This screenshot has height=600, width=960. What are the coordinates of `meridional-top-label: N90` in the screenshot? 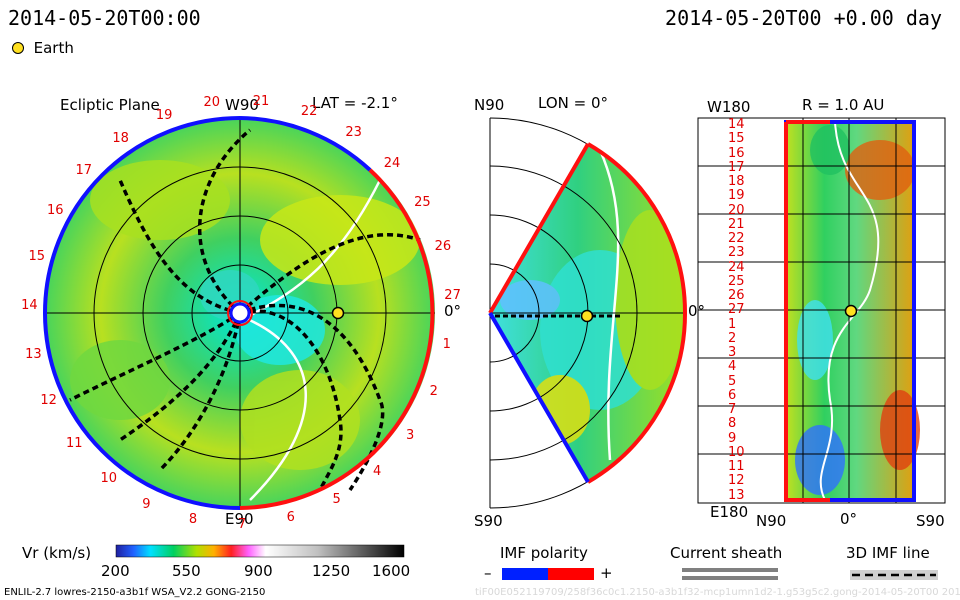 It's located at (489, 105).